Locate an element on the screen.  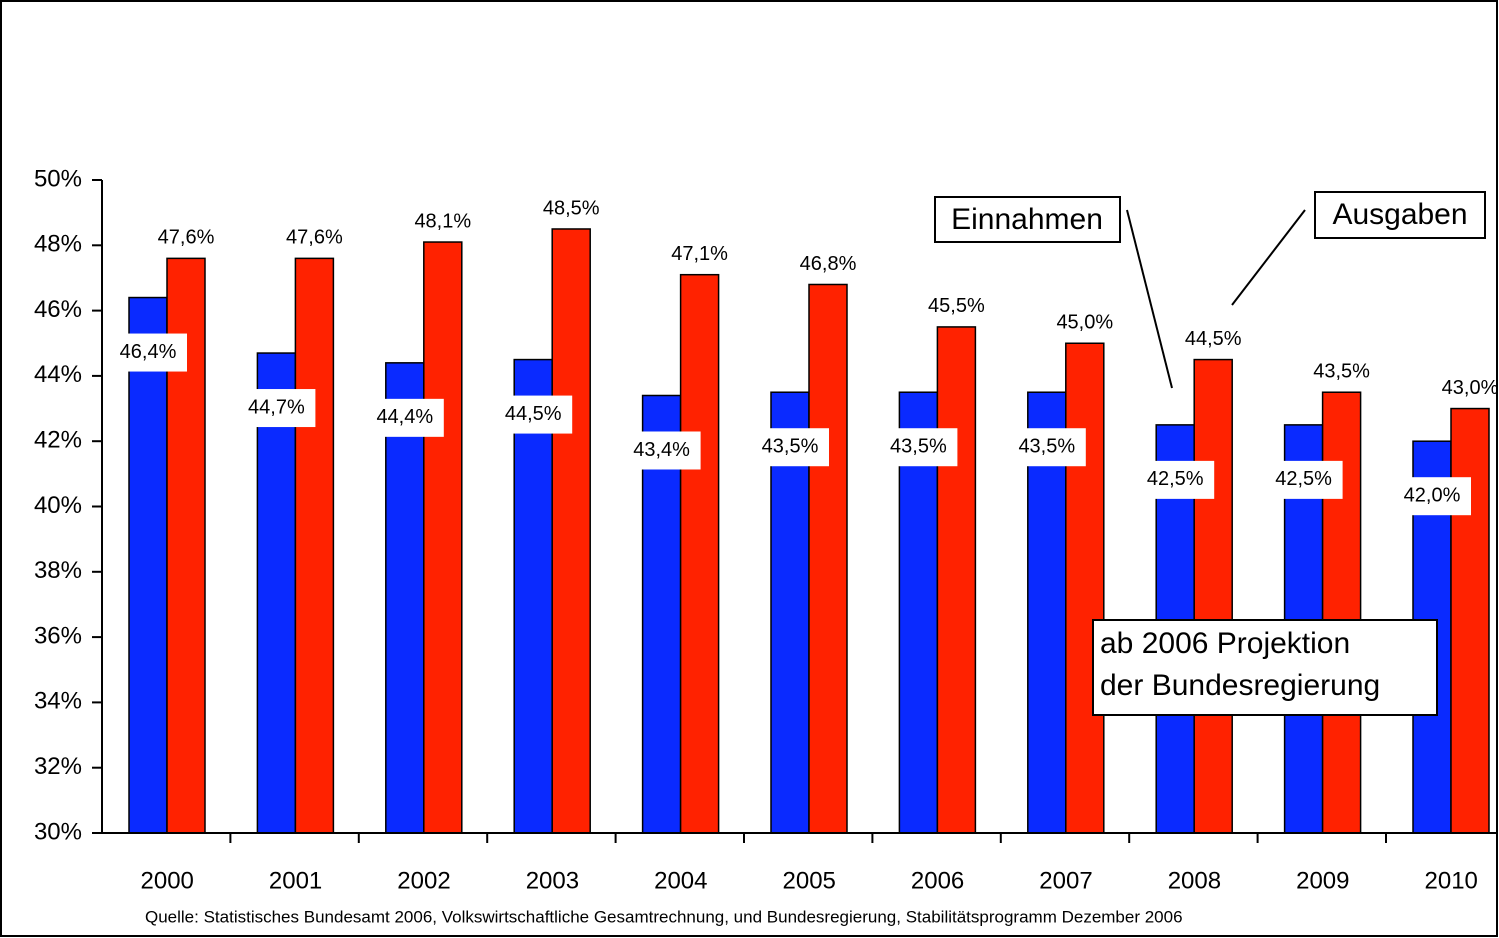
value-label: 43,4% is located at coordinates (661, 450).